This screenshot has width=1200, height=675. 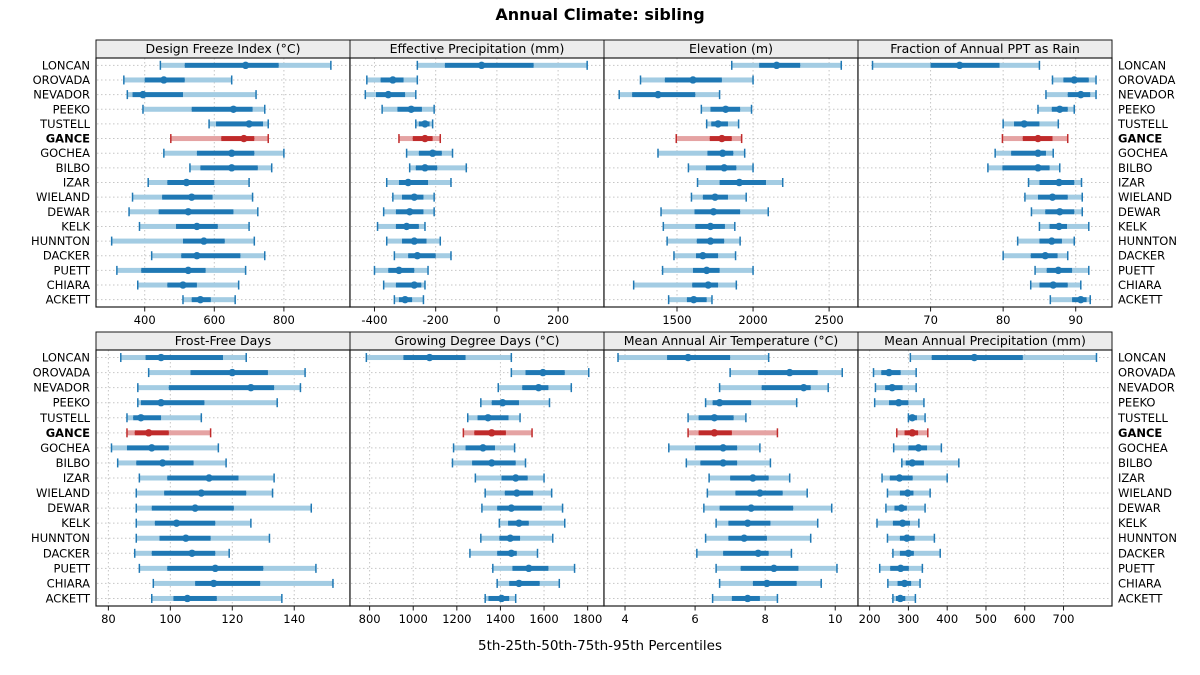 What do you see at coordinates (587, 619) in the screenshot?
I see `axis-tick-label: 1800` at bounding box center [587, 619].